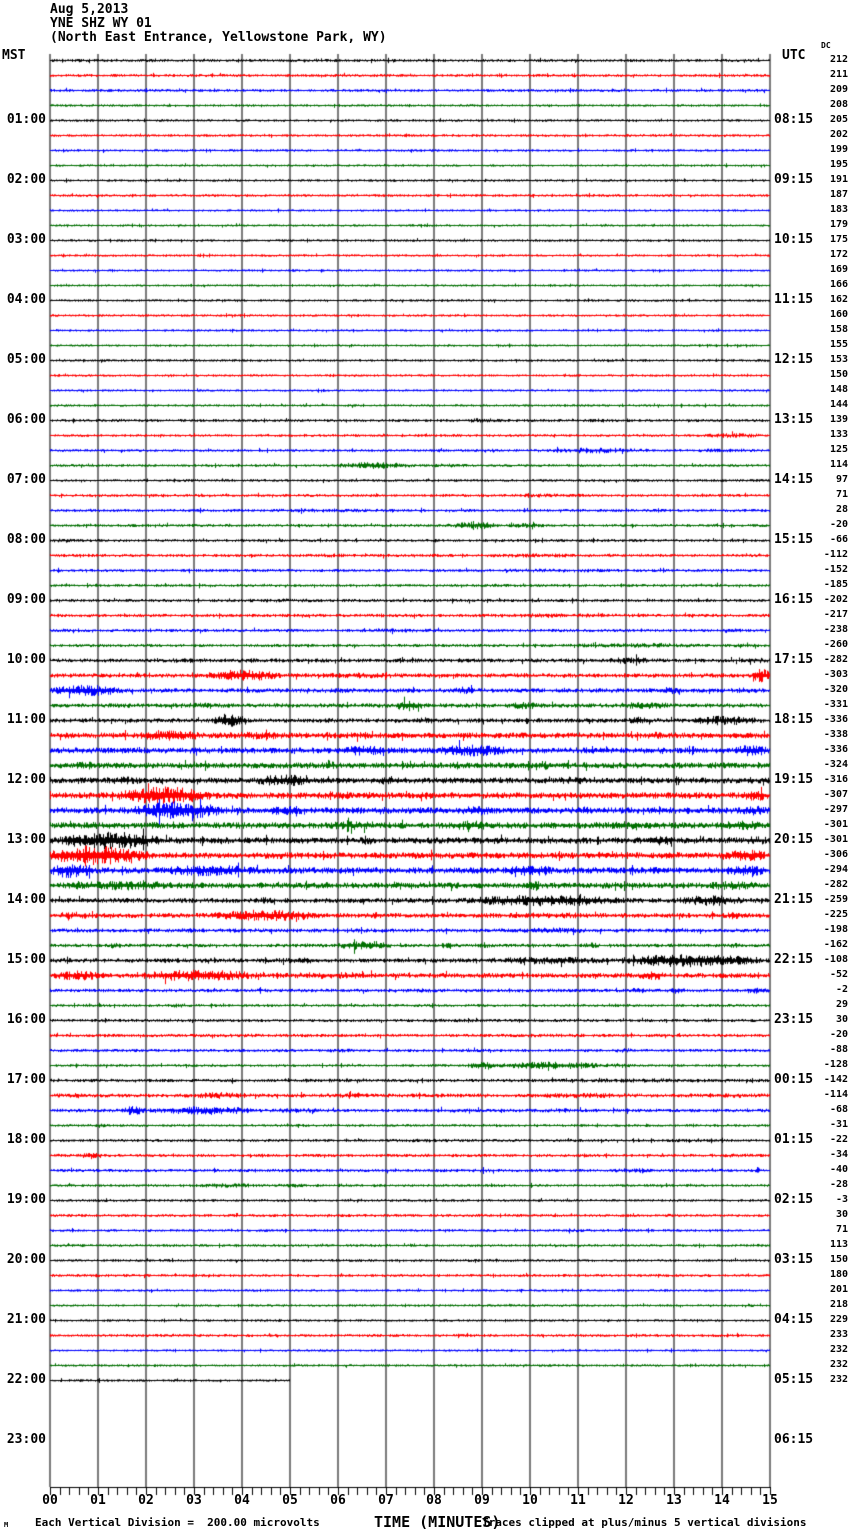  Describe the element at coordinates (835, 704) in the screenshot. I see `dc-offset-value: -331` at that location.